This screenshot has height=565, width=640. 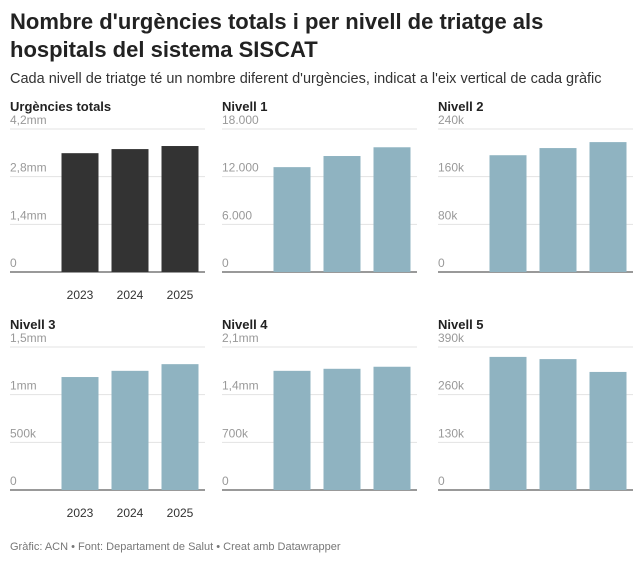 What do you see at coordinates (33, 324) in the screenshot?
I see `panel-title: Nivell 3` at bounding box center [33, 324].